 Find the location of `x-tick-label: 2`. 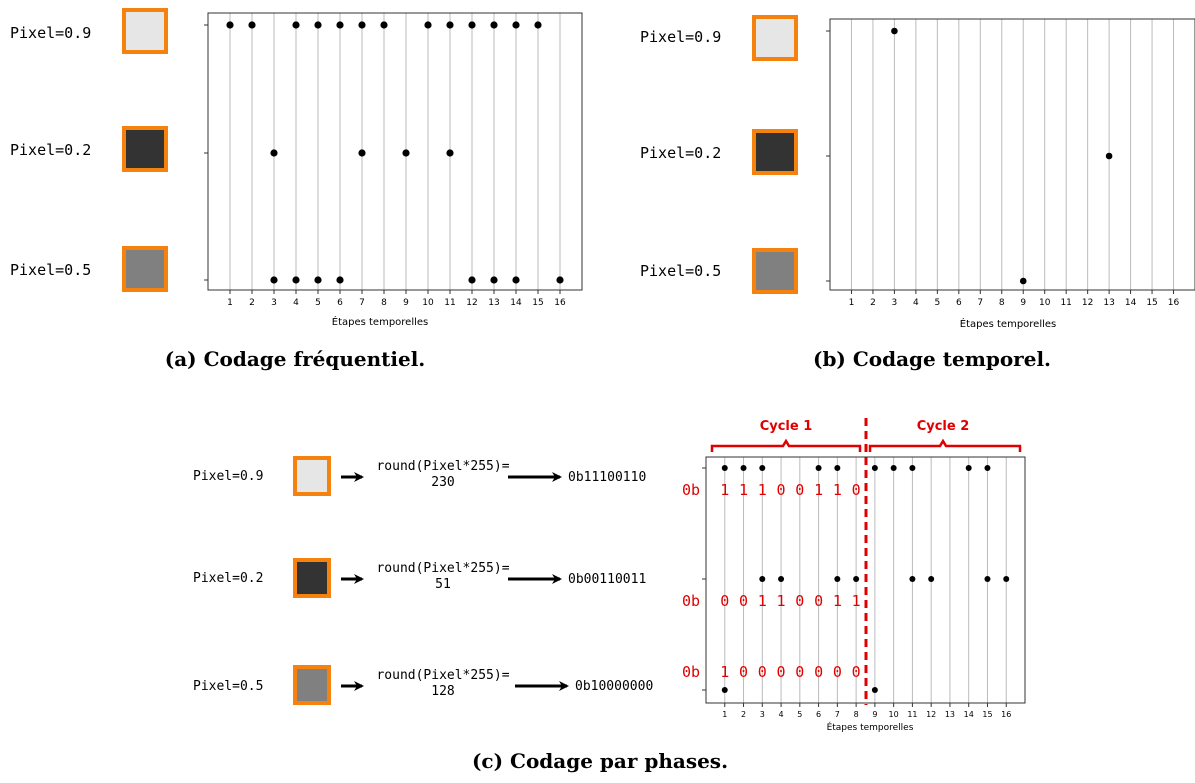

x-tick-label: 2 is located at coordinates (743, 714).